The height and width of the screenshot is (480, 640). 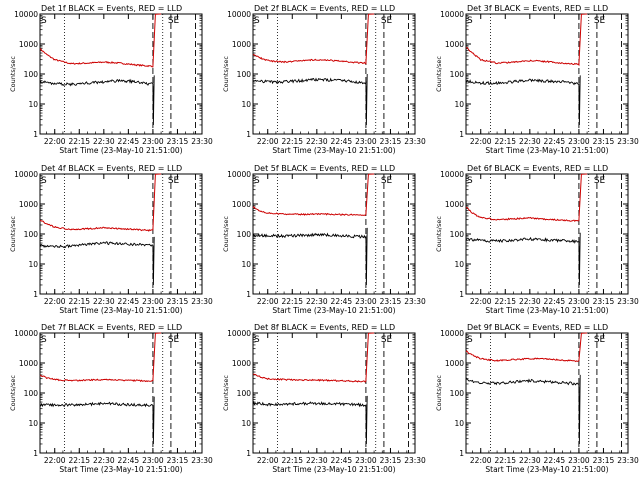 I want to click on panel-title: Det 2f BLACK = Events, RED = LLD, so click(x=324, y=8).